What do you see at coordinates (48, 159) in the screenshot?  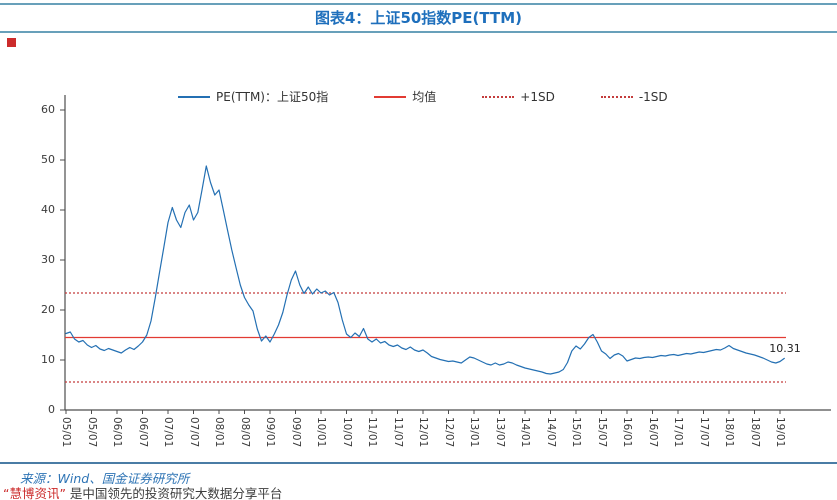 I see `y-tick-label: 50` at bounding box center [48, 159].